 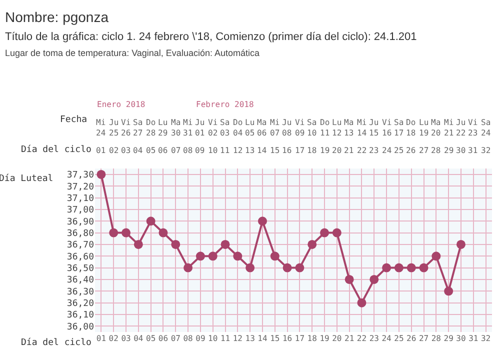 I want to click on x-tick-label: 03, so click(x=126, y=338).